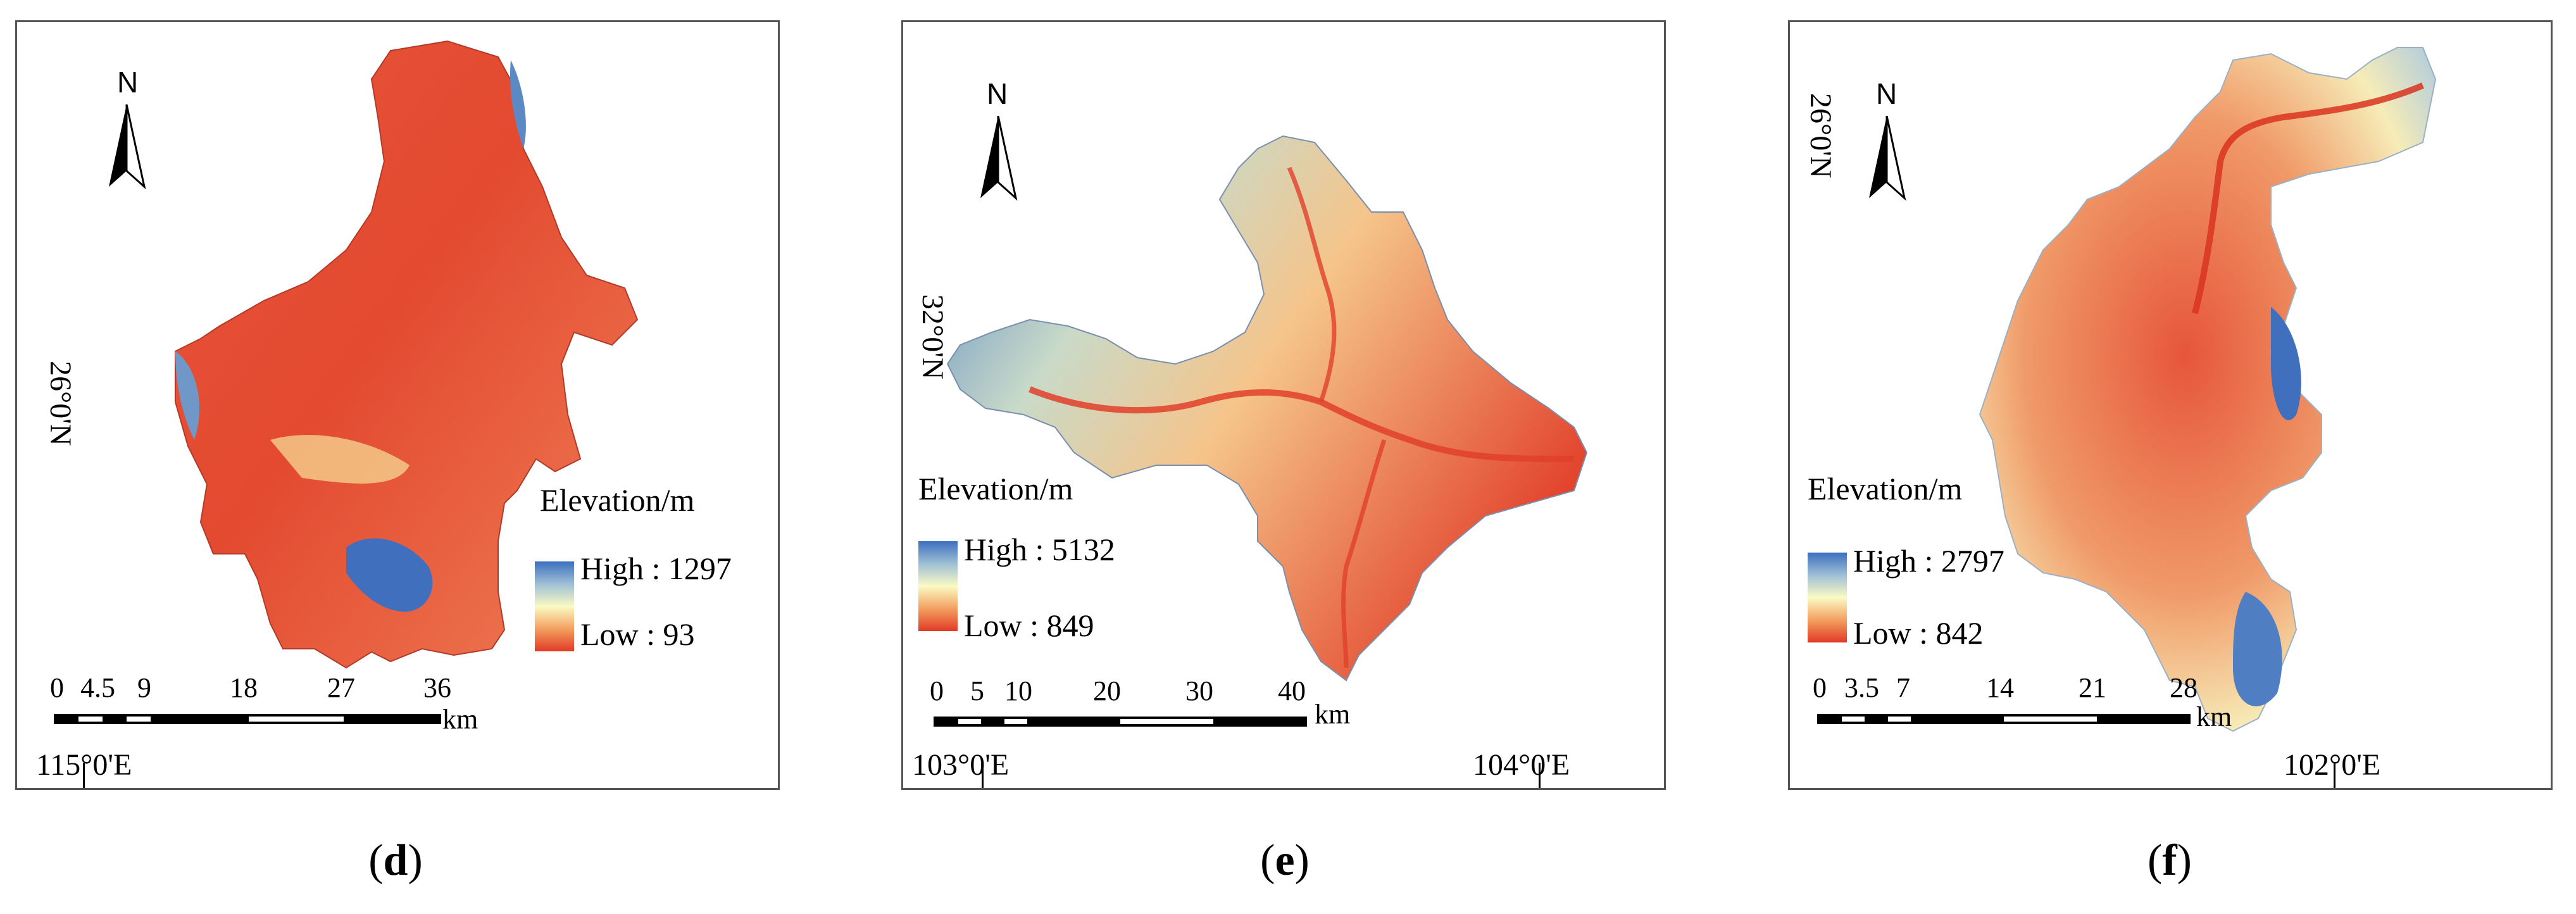  Describe the element at coordinates (1285, 860) in the screenshot. I see `panel-caption-e: (e)` at that location.